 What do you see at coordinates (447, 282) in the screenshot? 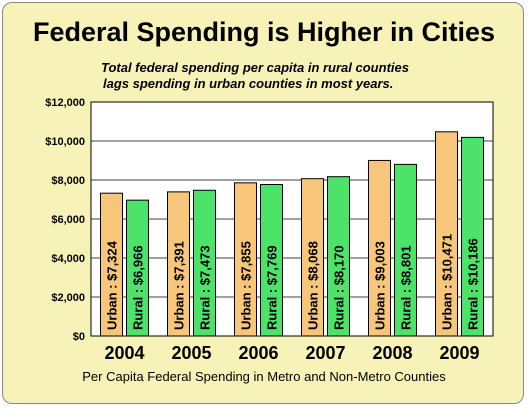
I see `urban-bar-label: Urban : $10,471` at bounding box center [447, 282].